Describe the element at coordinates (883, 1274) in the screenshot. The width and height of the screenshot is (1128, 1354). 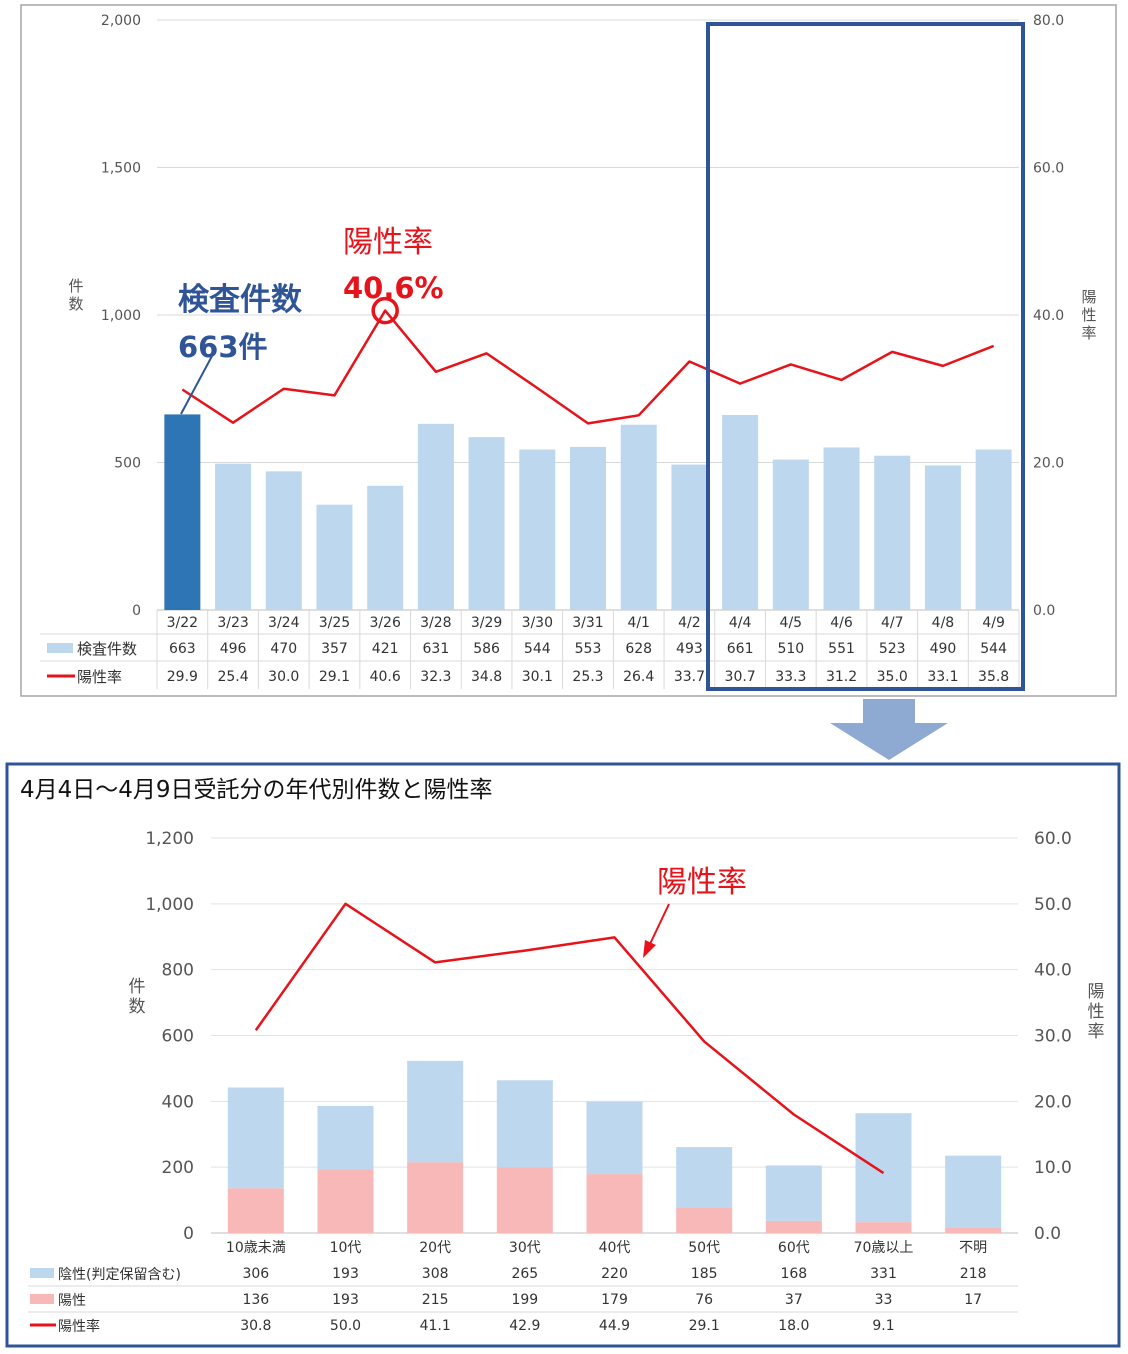
I see `chart2-negative-cell: 331` at that location.